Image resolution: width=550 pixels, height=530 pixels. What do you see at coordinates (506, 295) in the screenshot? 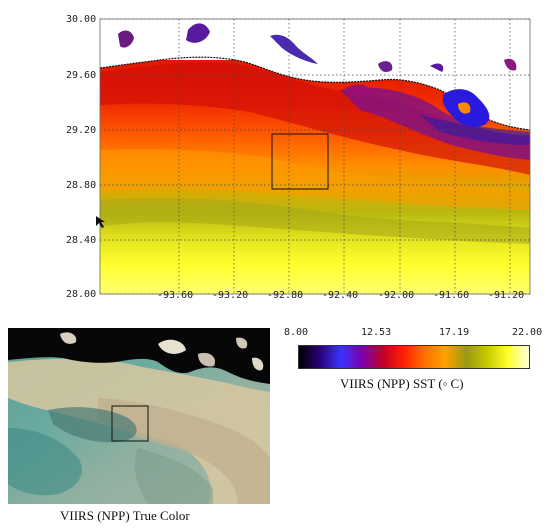
I see `x-tick-label: -91.20` at bounding box center [506, 295].